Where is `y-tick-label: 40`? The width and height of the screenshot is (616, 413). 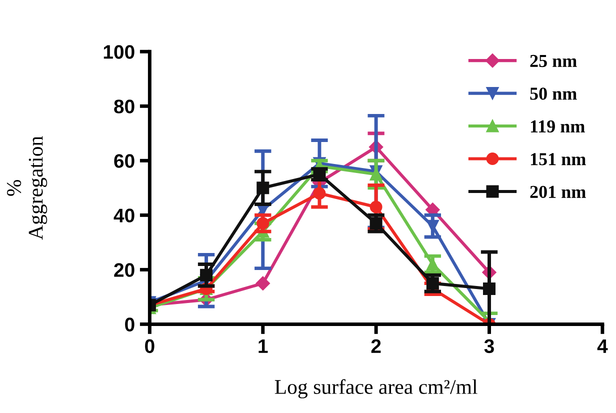
y-tick-label: 40 is located at coordinates (124, 215).